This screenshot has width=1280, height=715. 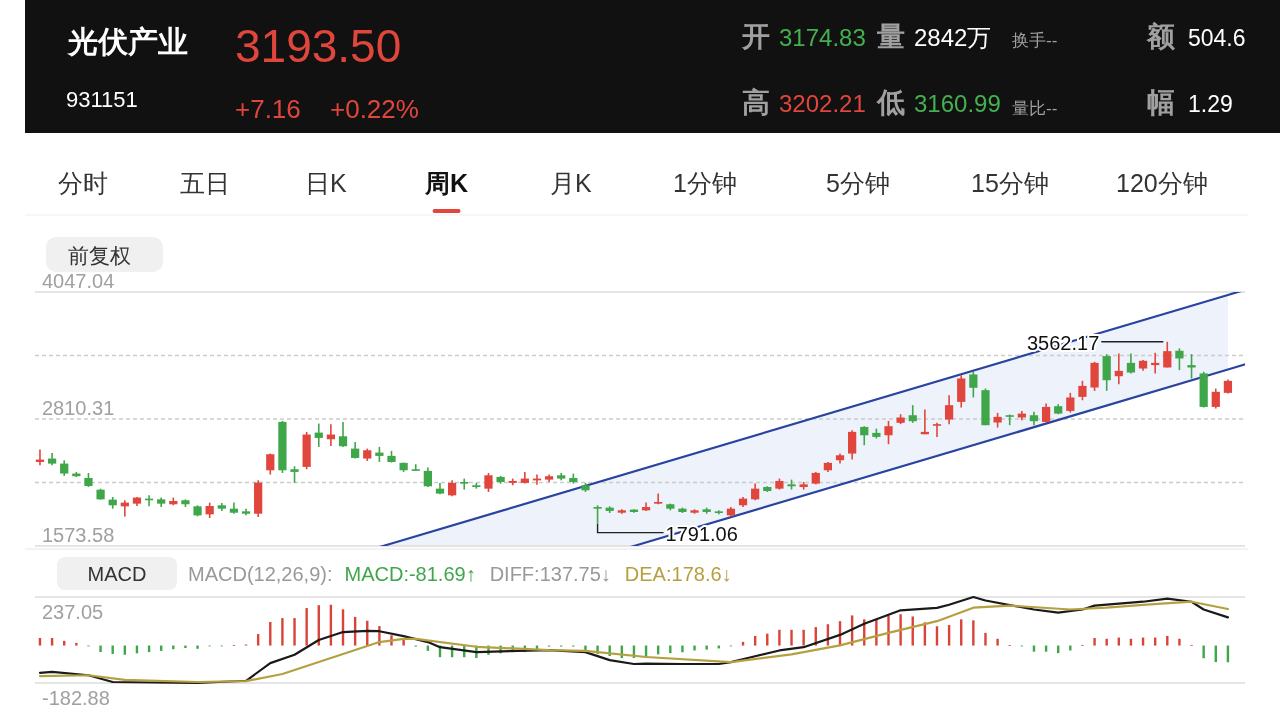 What do you see at coordinates (890, 102) in the screenshot?
I see `text: 低` at bounding box center [890, 102].